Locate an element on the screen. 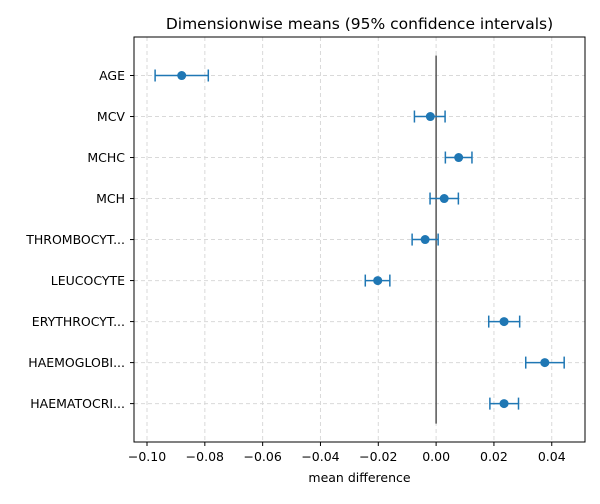  errorbar-point-age is located at coordinates (182, 75).